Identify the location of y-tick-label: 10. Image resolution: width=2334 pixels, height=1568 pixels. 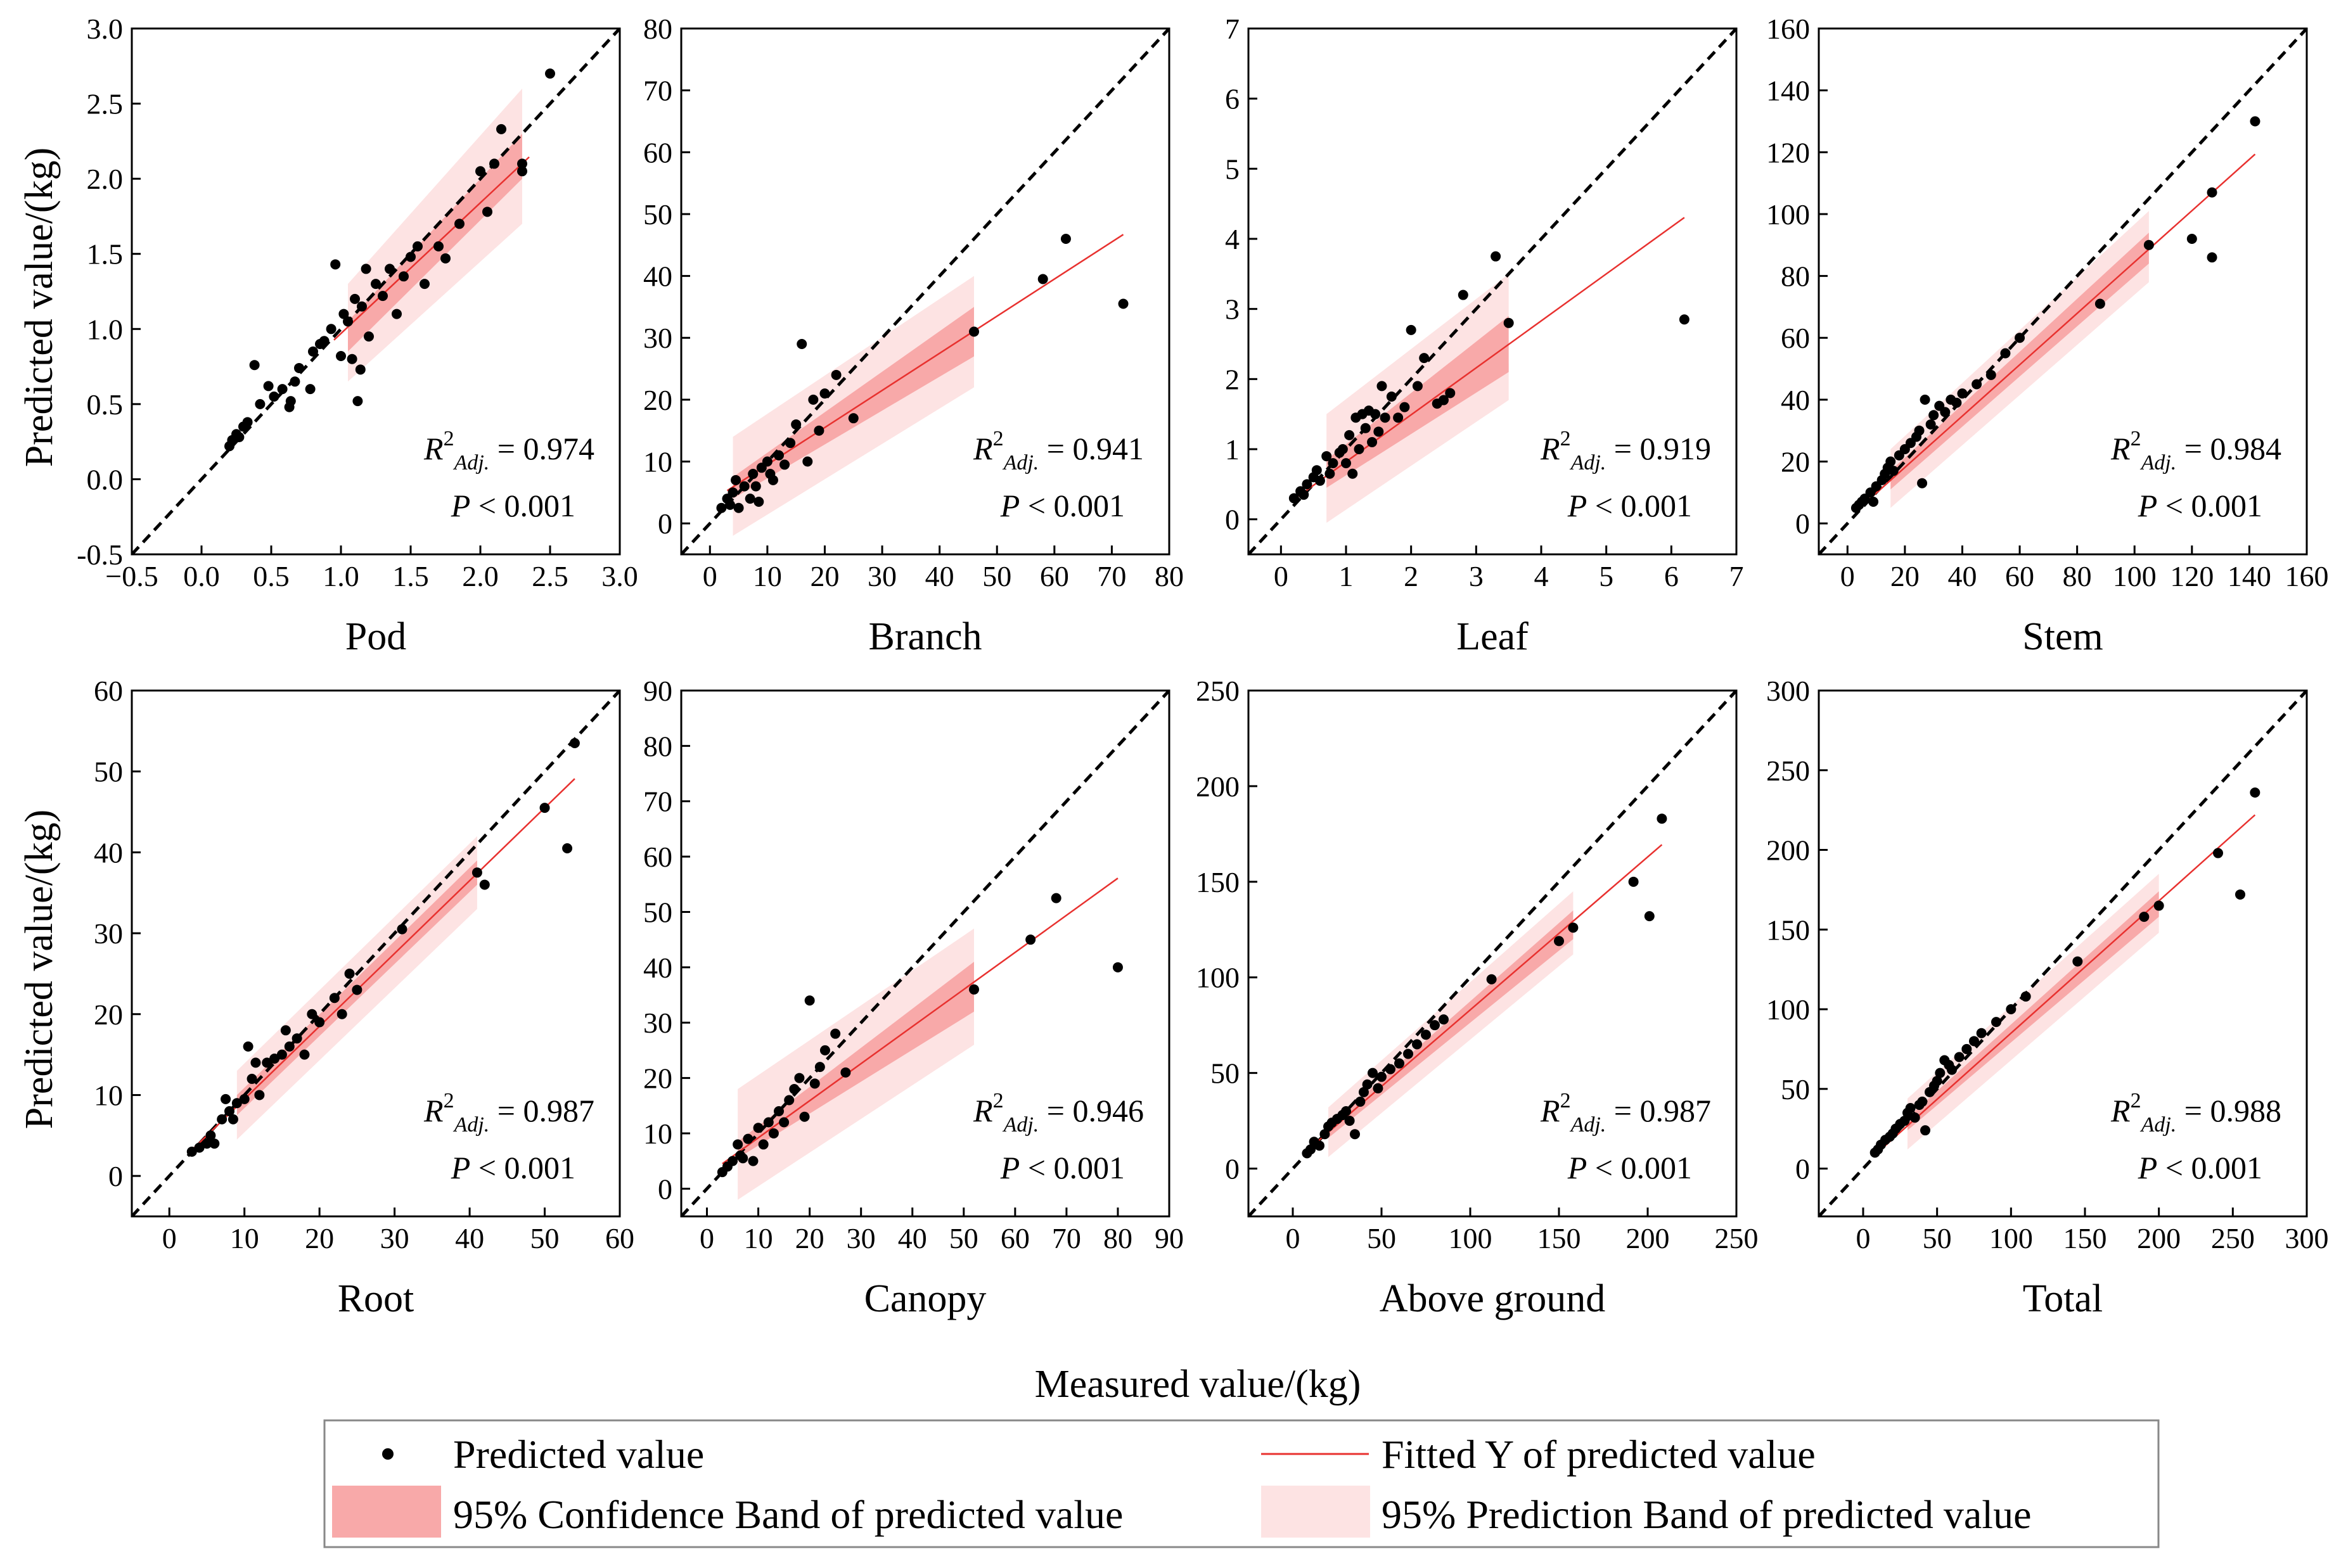
(657, 462).